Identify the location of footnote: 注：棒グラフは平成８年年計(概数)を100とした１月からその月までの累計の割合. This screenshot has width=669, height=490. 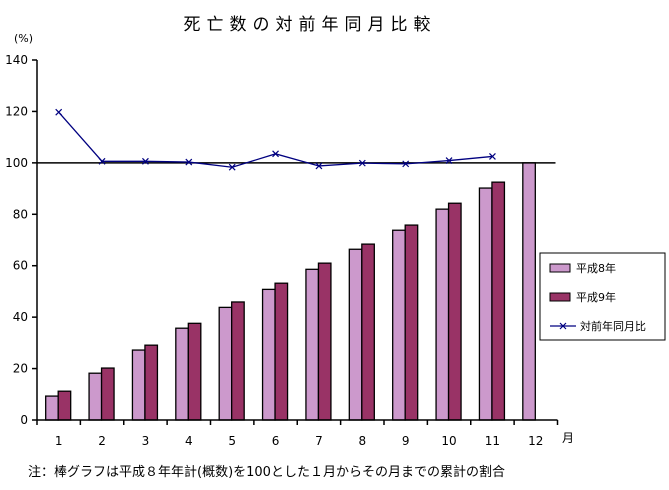
(266, 472).